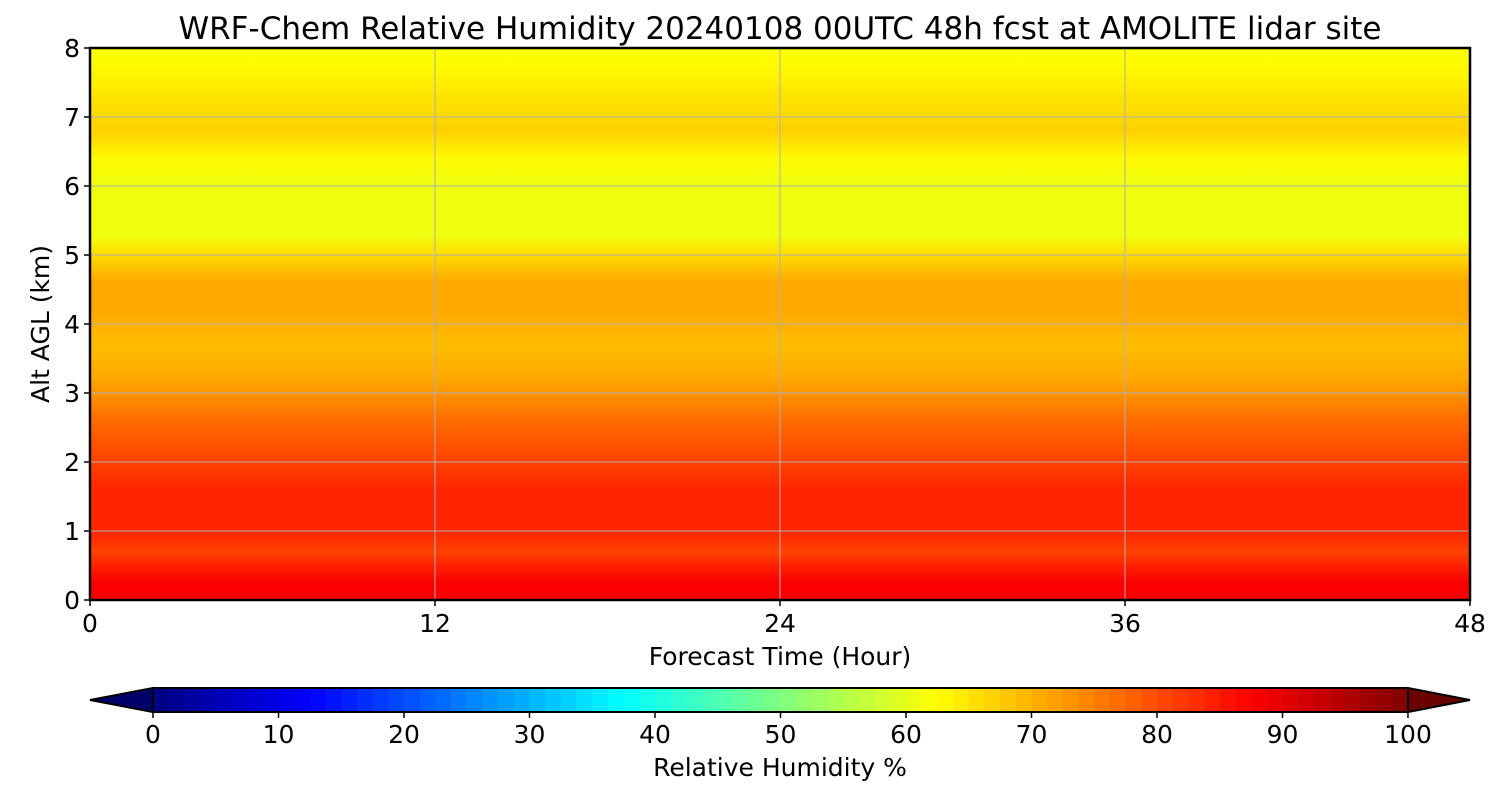 The height and width of the screenshot is (800, 1500). Describe the element at coordinates (72, 324) in the screenshot. I see `y-tick-label: 4` at that location.